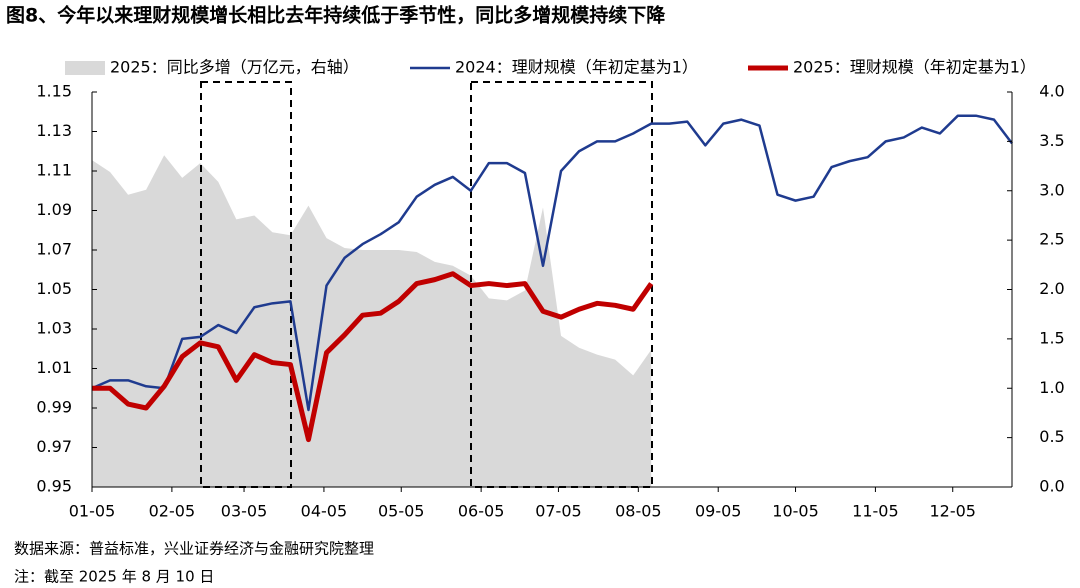 The height and width of the screenshot is (588, 1080). What do you see at coordinates (54, 407) in the screenshot?
I see `y-tick-label: 0.99` at bounding box center [54, 407].